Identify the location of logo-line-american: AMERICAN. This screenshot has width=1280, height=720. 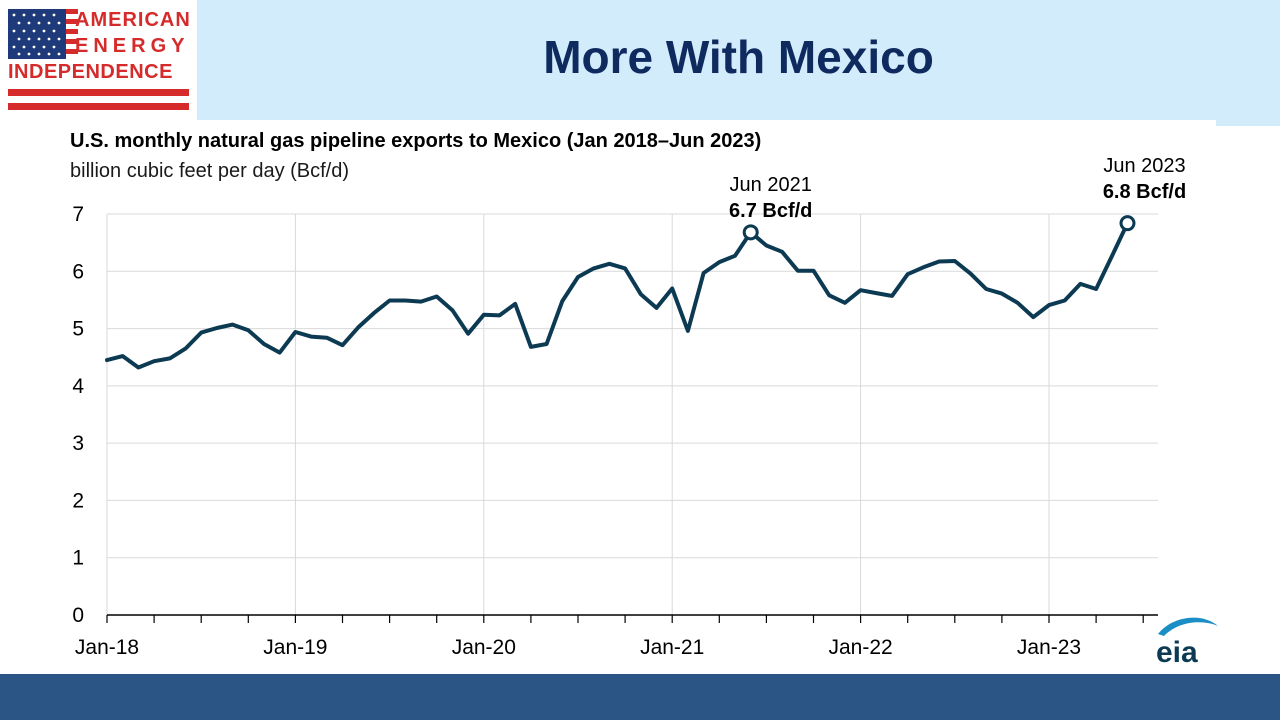
(133, 20).